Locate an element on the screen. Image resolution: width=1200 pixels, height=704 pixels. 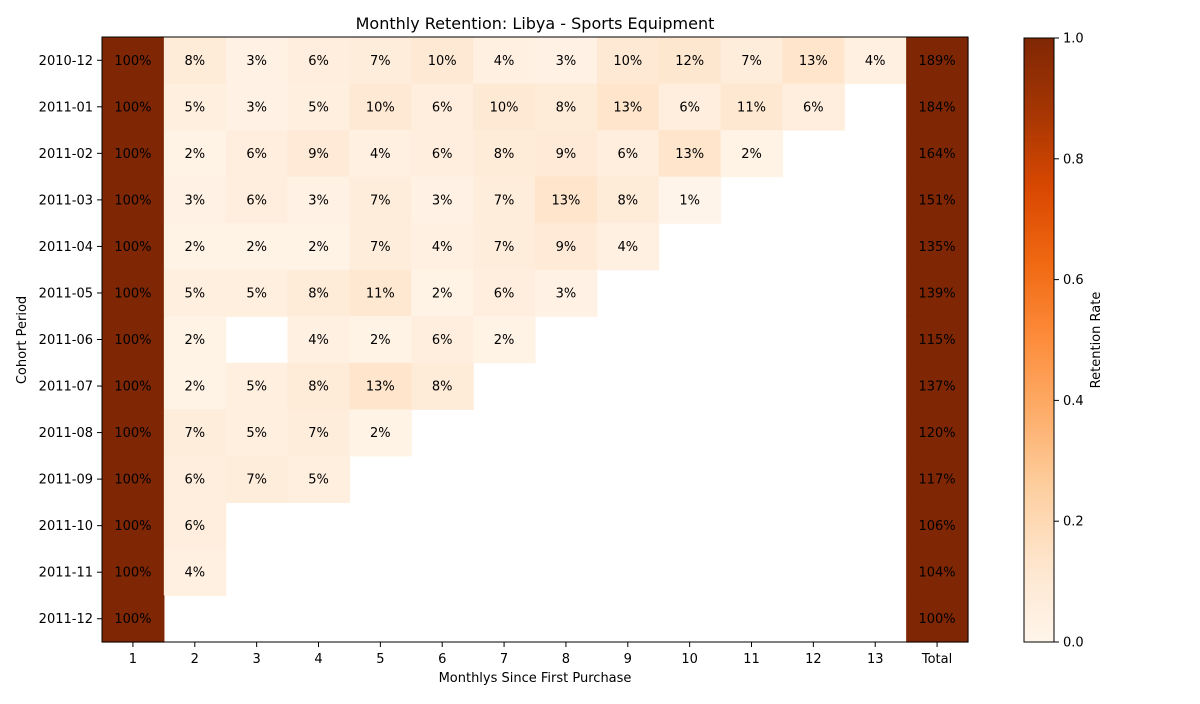
x-tick-label: 6 is located at coordinates (442, 659).